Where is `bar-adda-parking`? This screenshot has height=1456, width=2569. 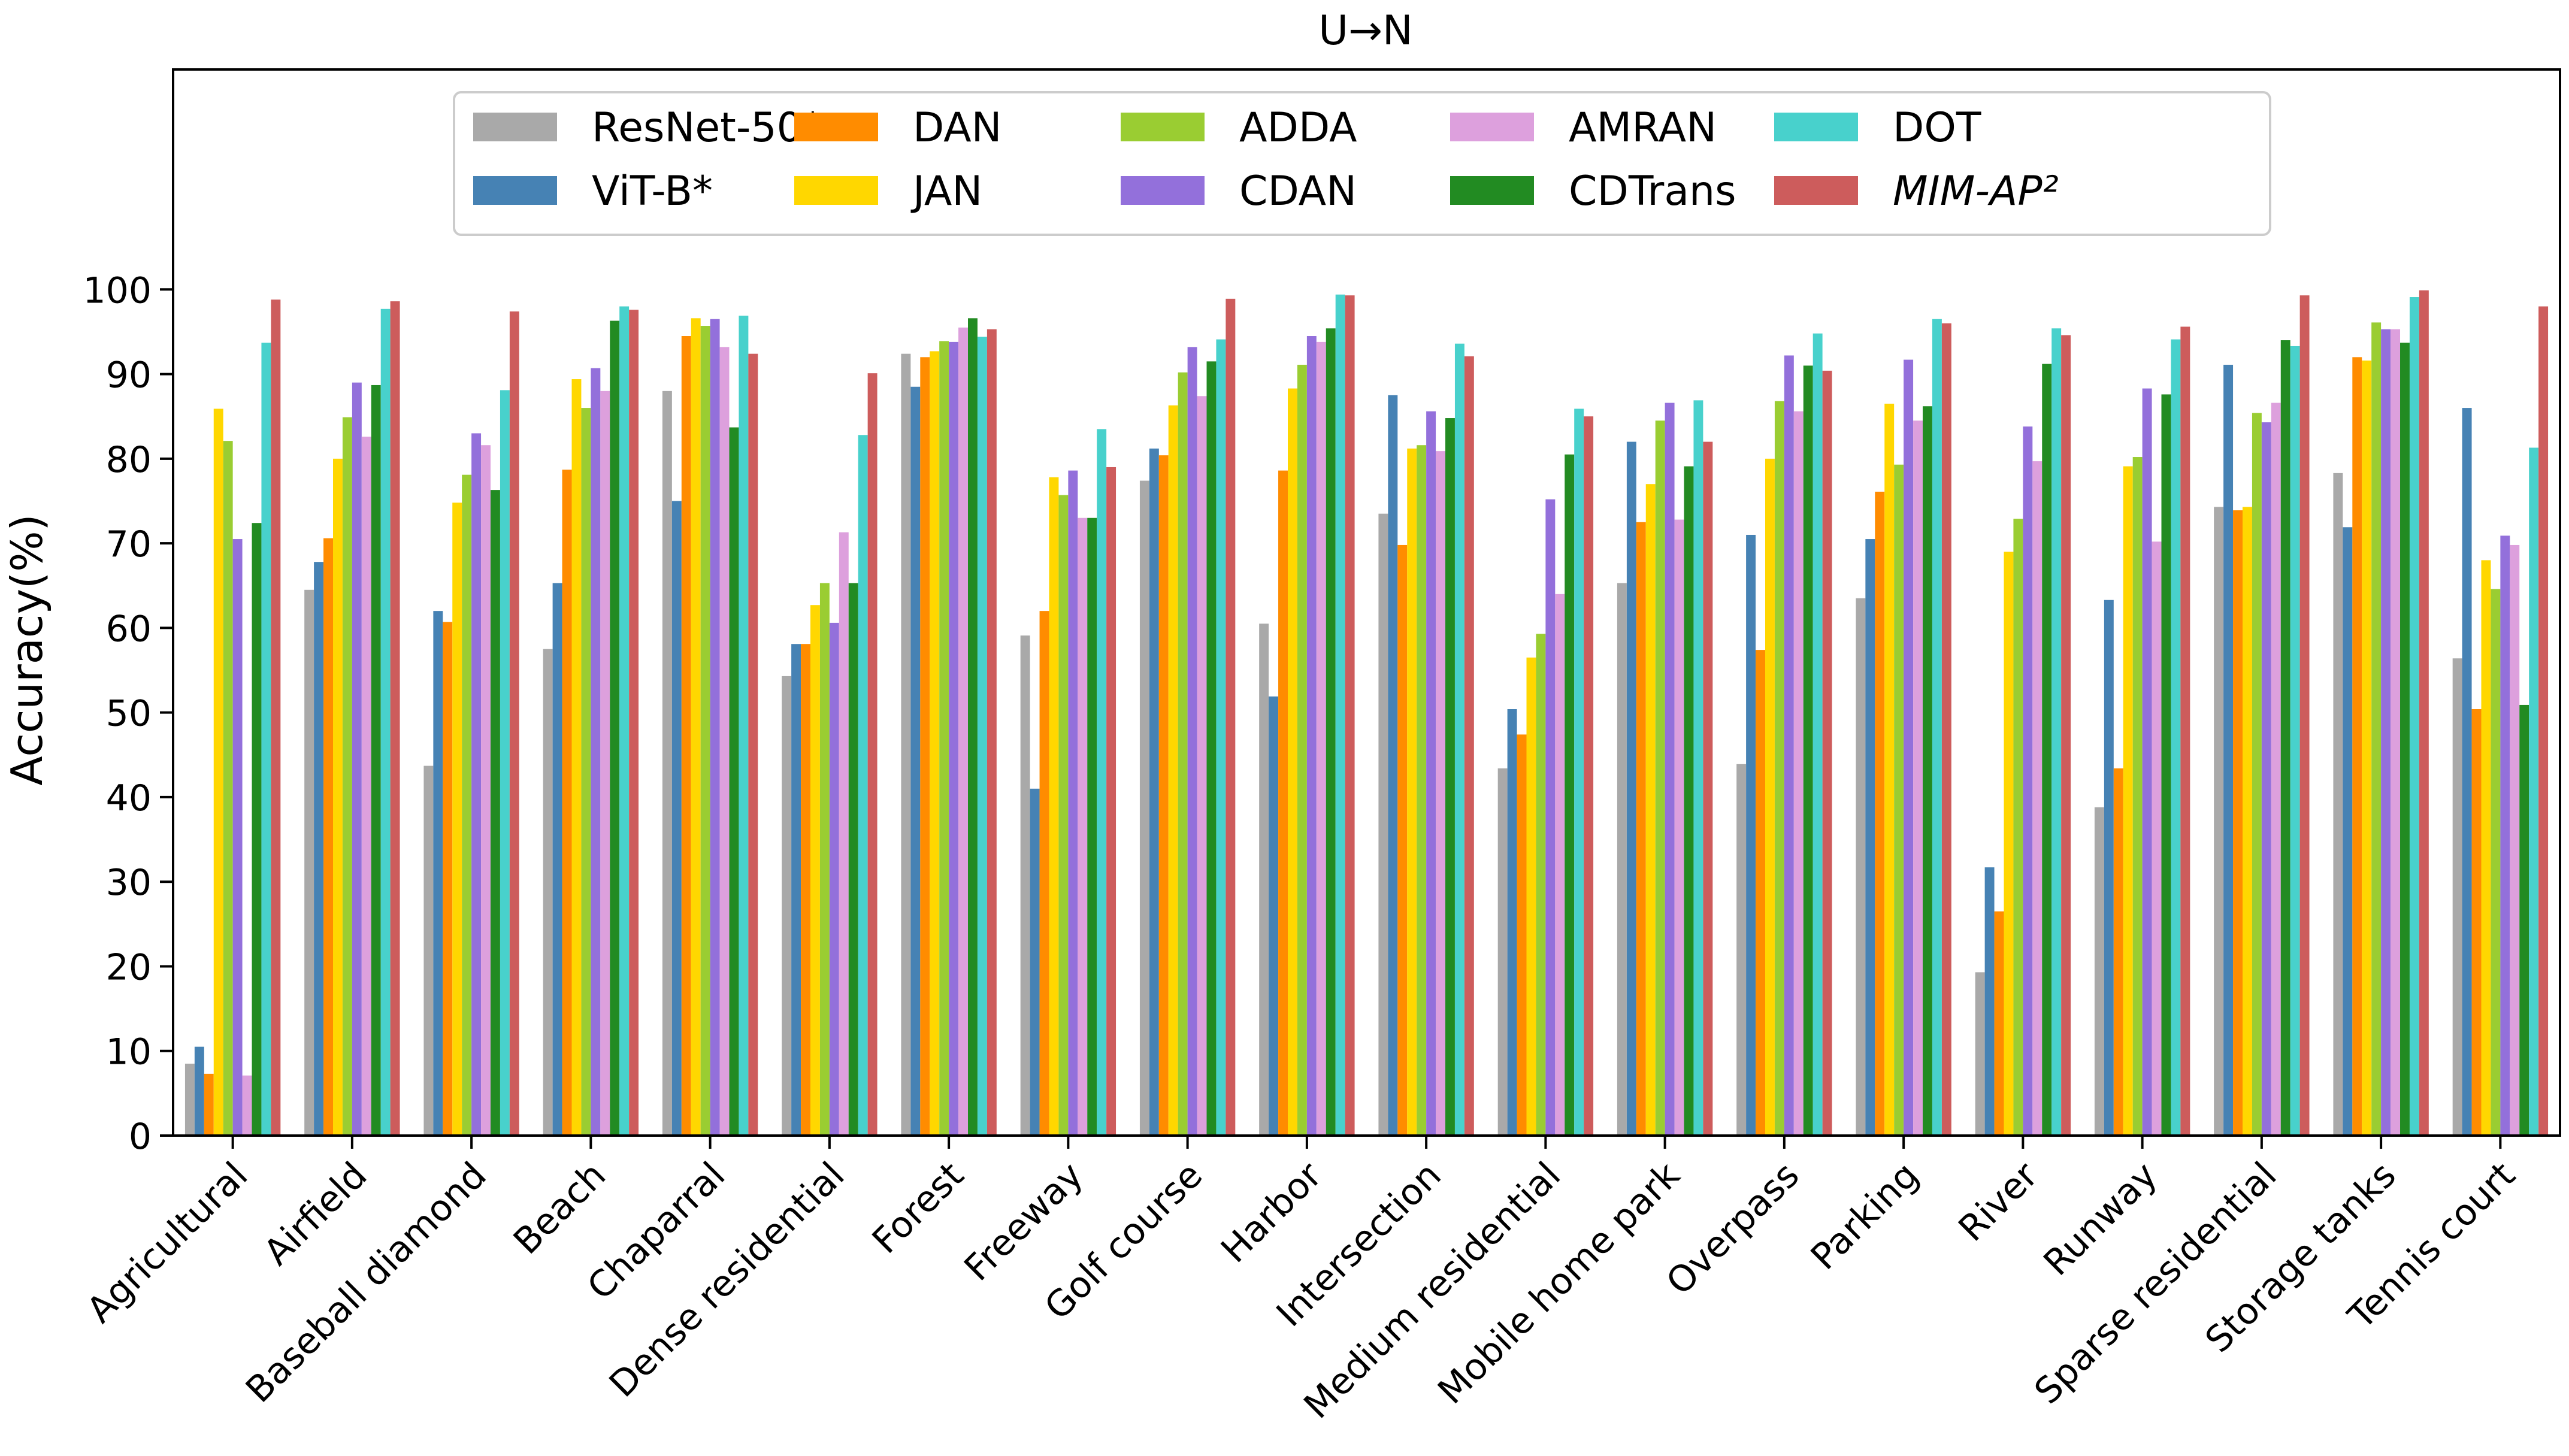 bar-adda-parking is located at coordinates (1899, 800).